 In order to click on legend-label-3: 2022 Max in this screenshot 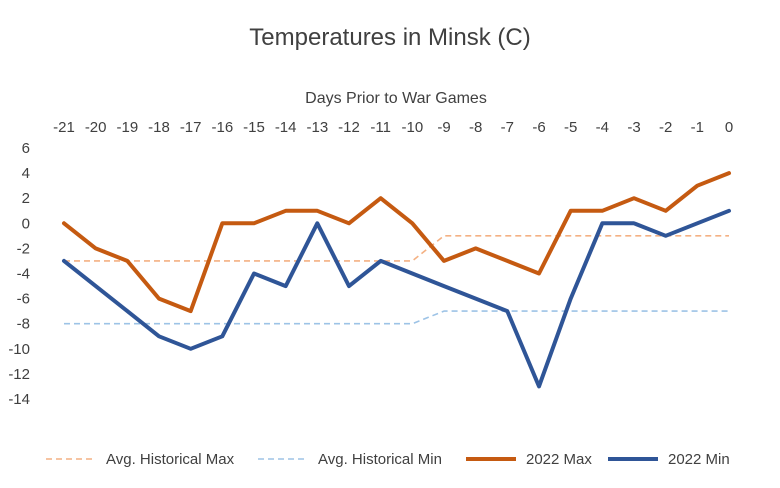, I will do `click(559, 459)`.